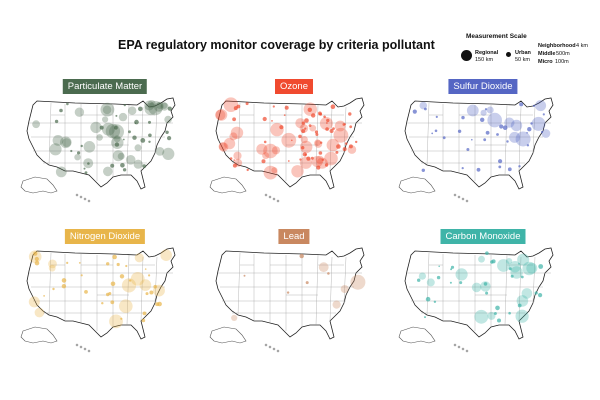  What do you see at coordinates (523, 53) in the screenshot?
I see `legend-urban-name: Urban` at bounding box center [523, 53].